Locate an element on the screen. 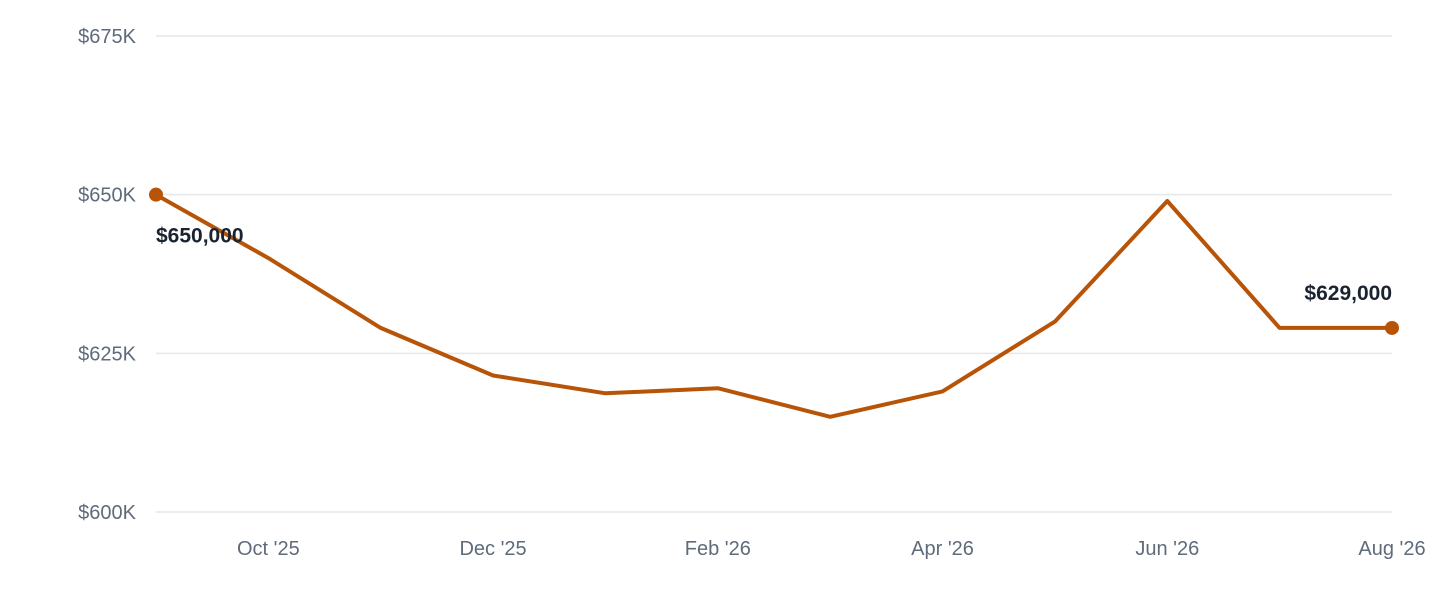  y-axis-ticks: $600K $625K $650K $675K is located at coordinates (107, 275).